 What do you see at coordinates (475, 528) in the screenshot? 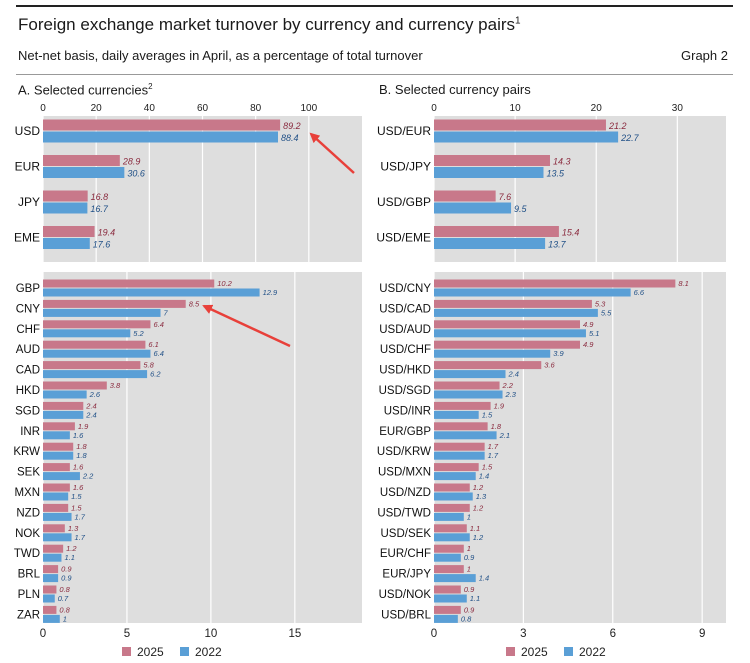
I see `data-label-2025: 1.1` at bounding box center [475, 528].